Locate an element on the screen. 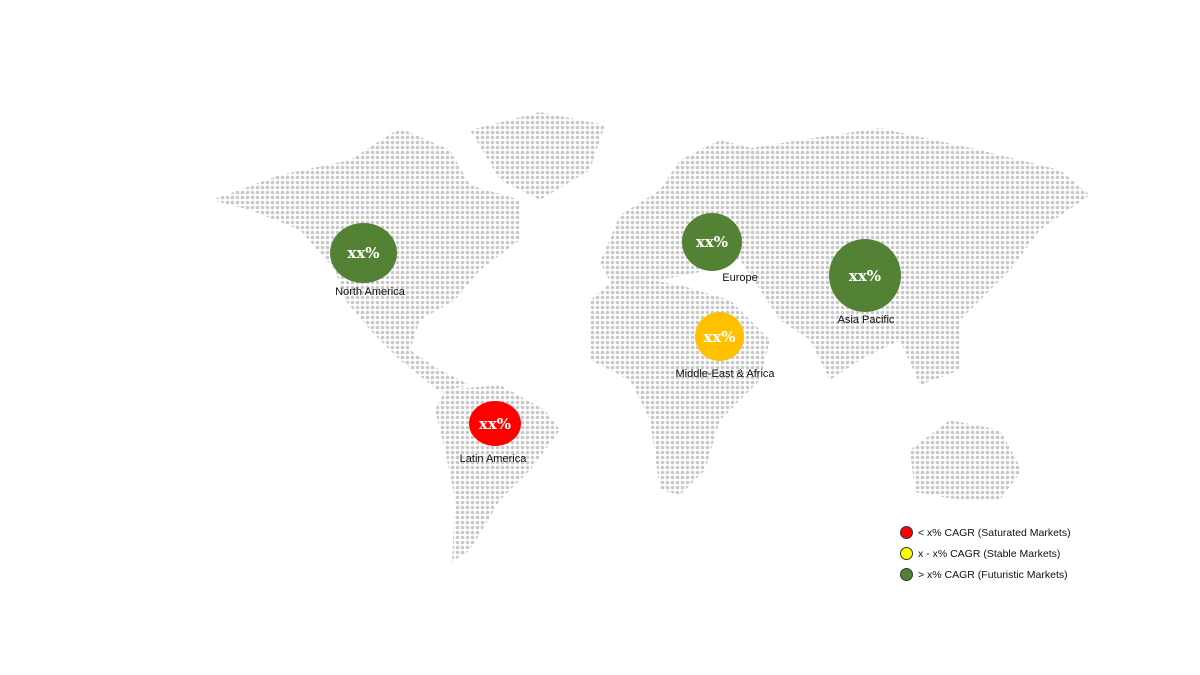 This screenshot has width=1200, height=675. legend-item-futuristic: > x% CAGR (Futuristic Markets) is located at coordinates (985, 574).